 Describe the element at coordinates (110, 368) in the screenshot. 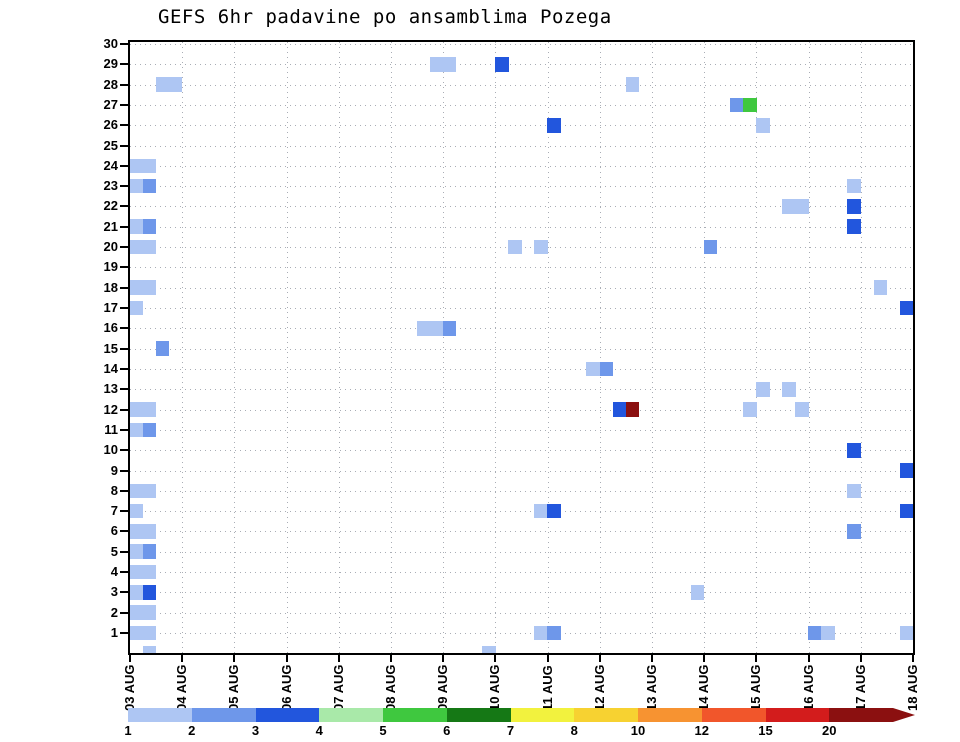

I see `y-axis-label: 14` at that location.